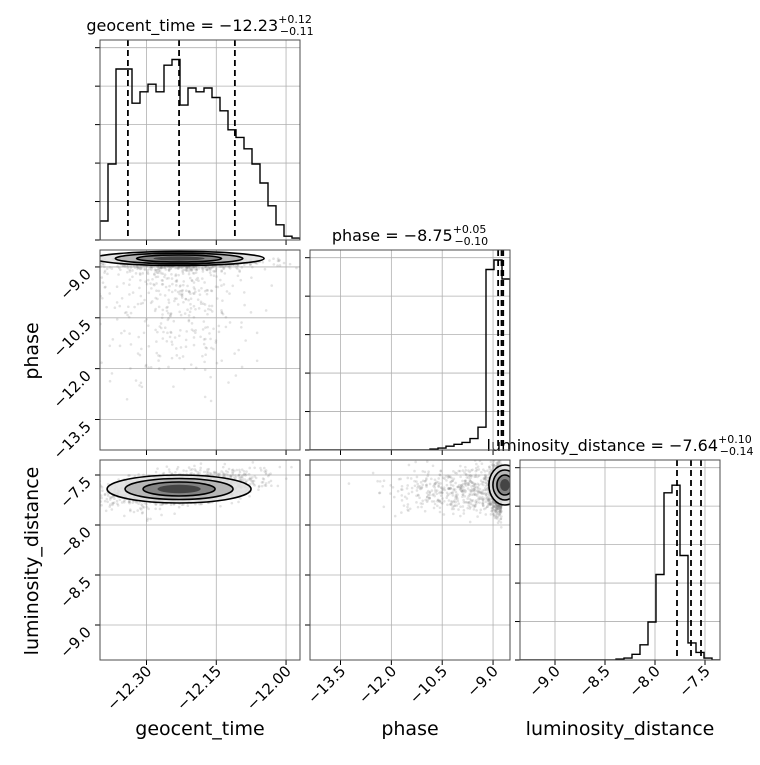  What do you see at coordinates (75, 592) in the screenshot?
I see `tick-label-y: −8.5` at bounding box center [75, 592].